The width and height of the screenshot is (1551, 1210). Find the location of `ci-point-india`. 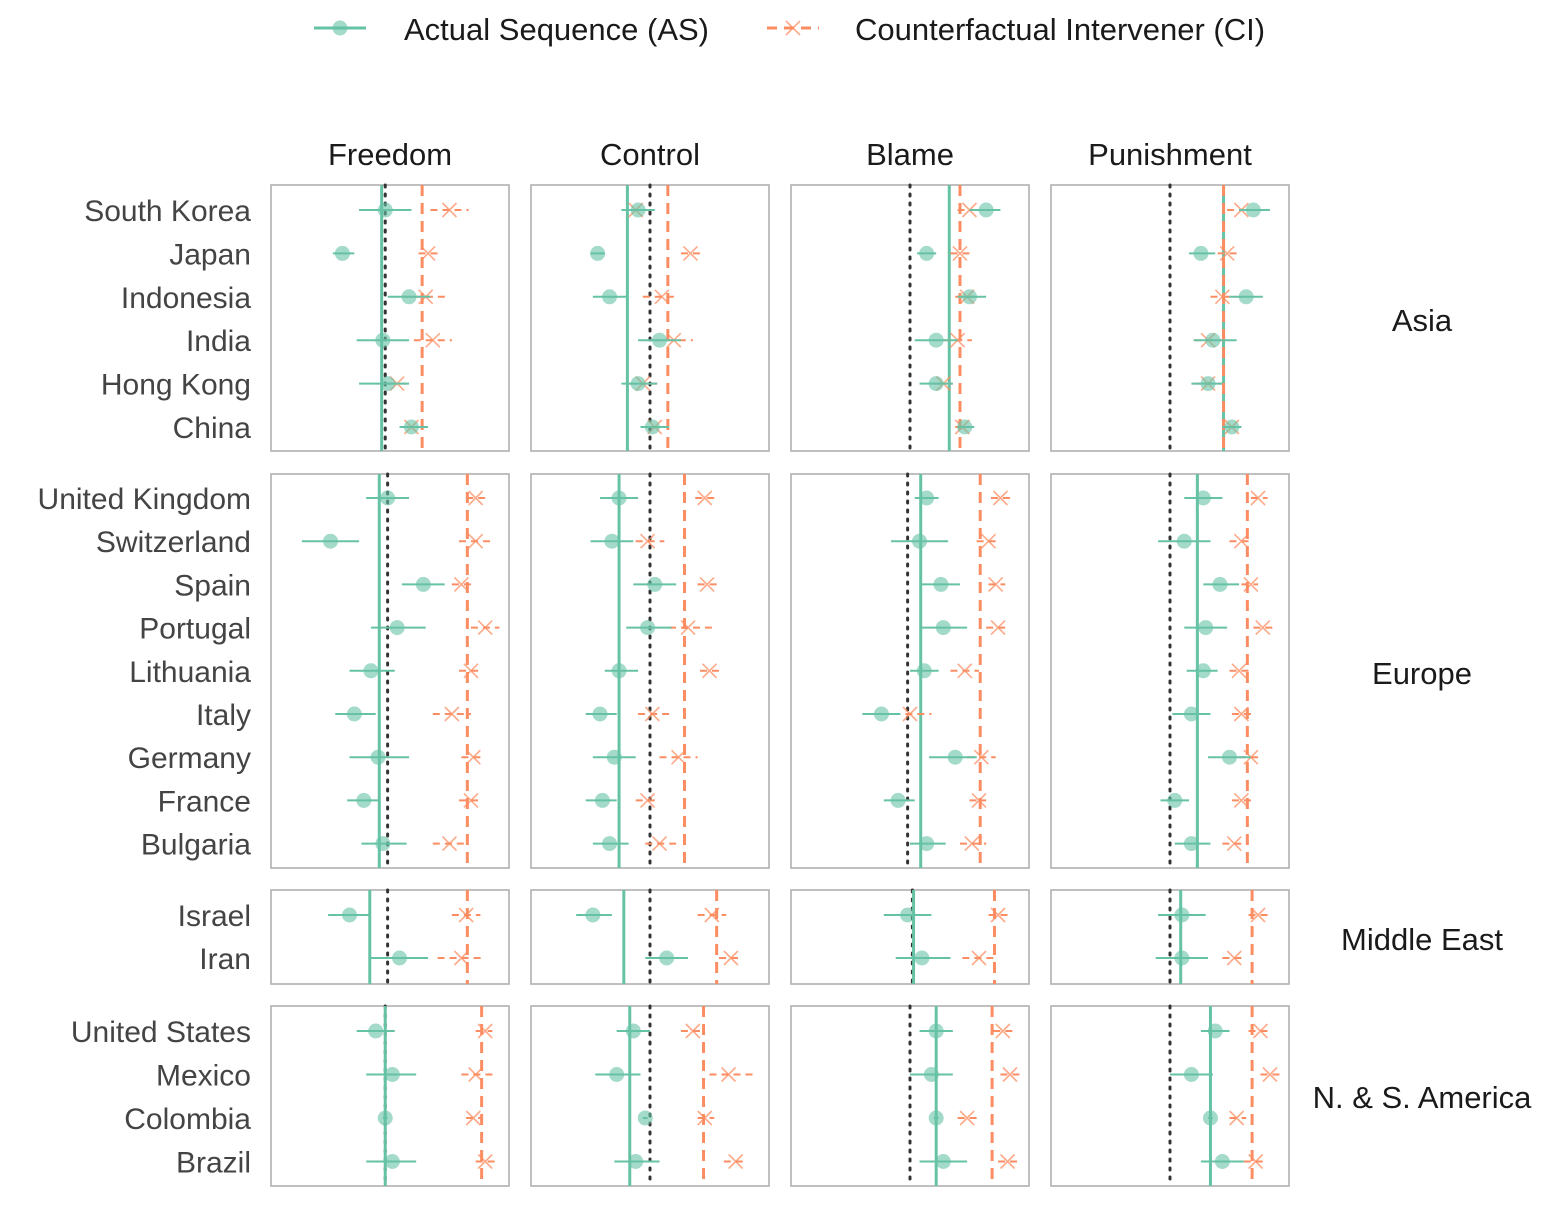

ci-point-india is located at coordinates (433, 340).